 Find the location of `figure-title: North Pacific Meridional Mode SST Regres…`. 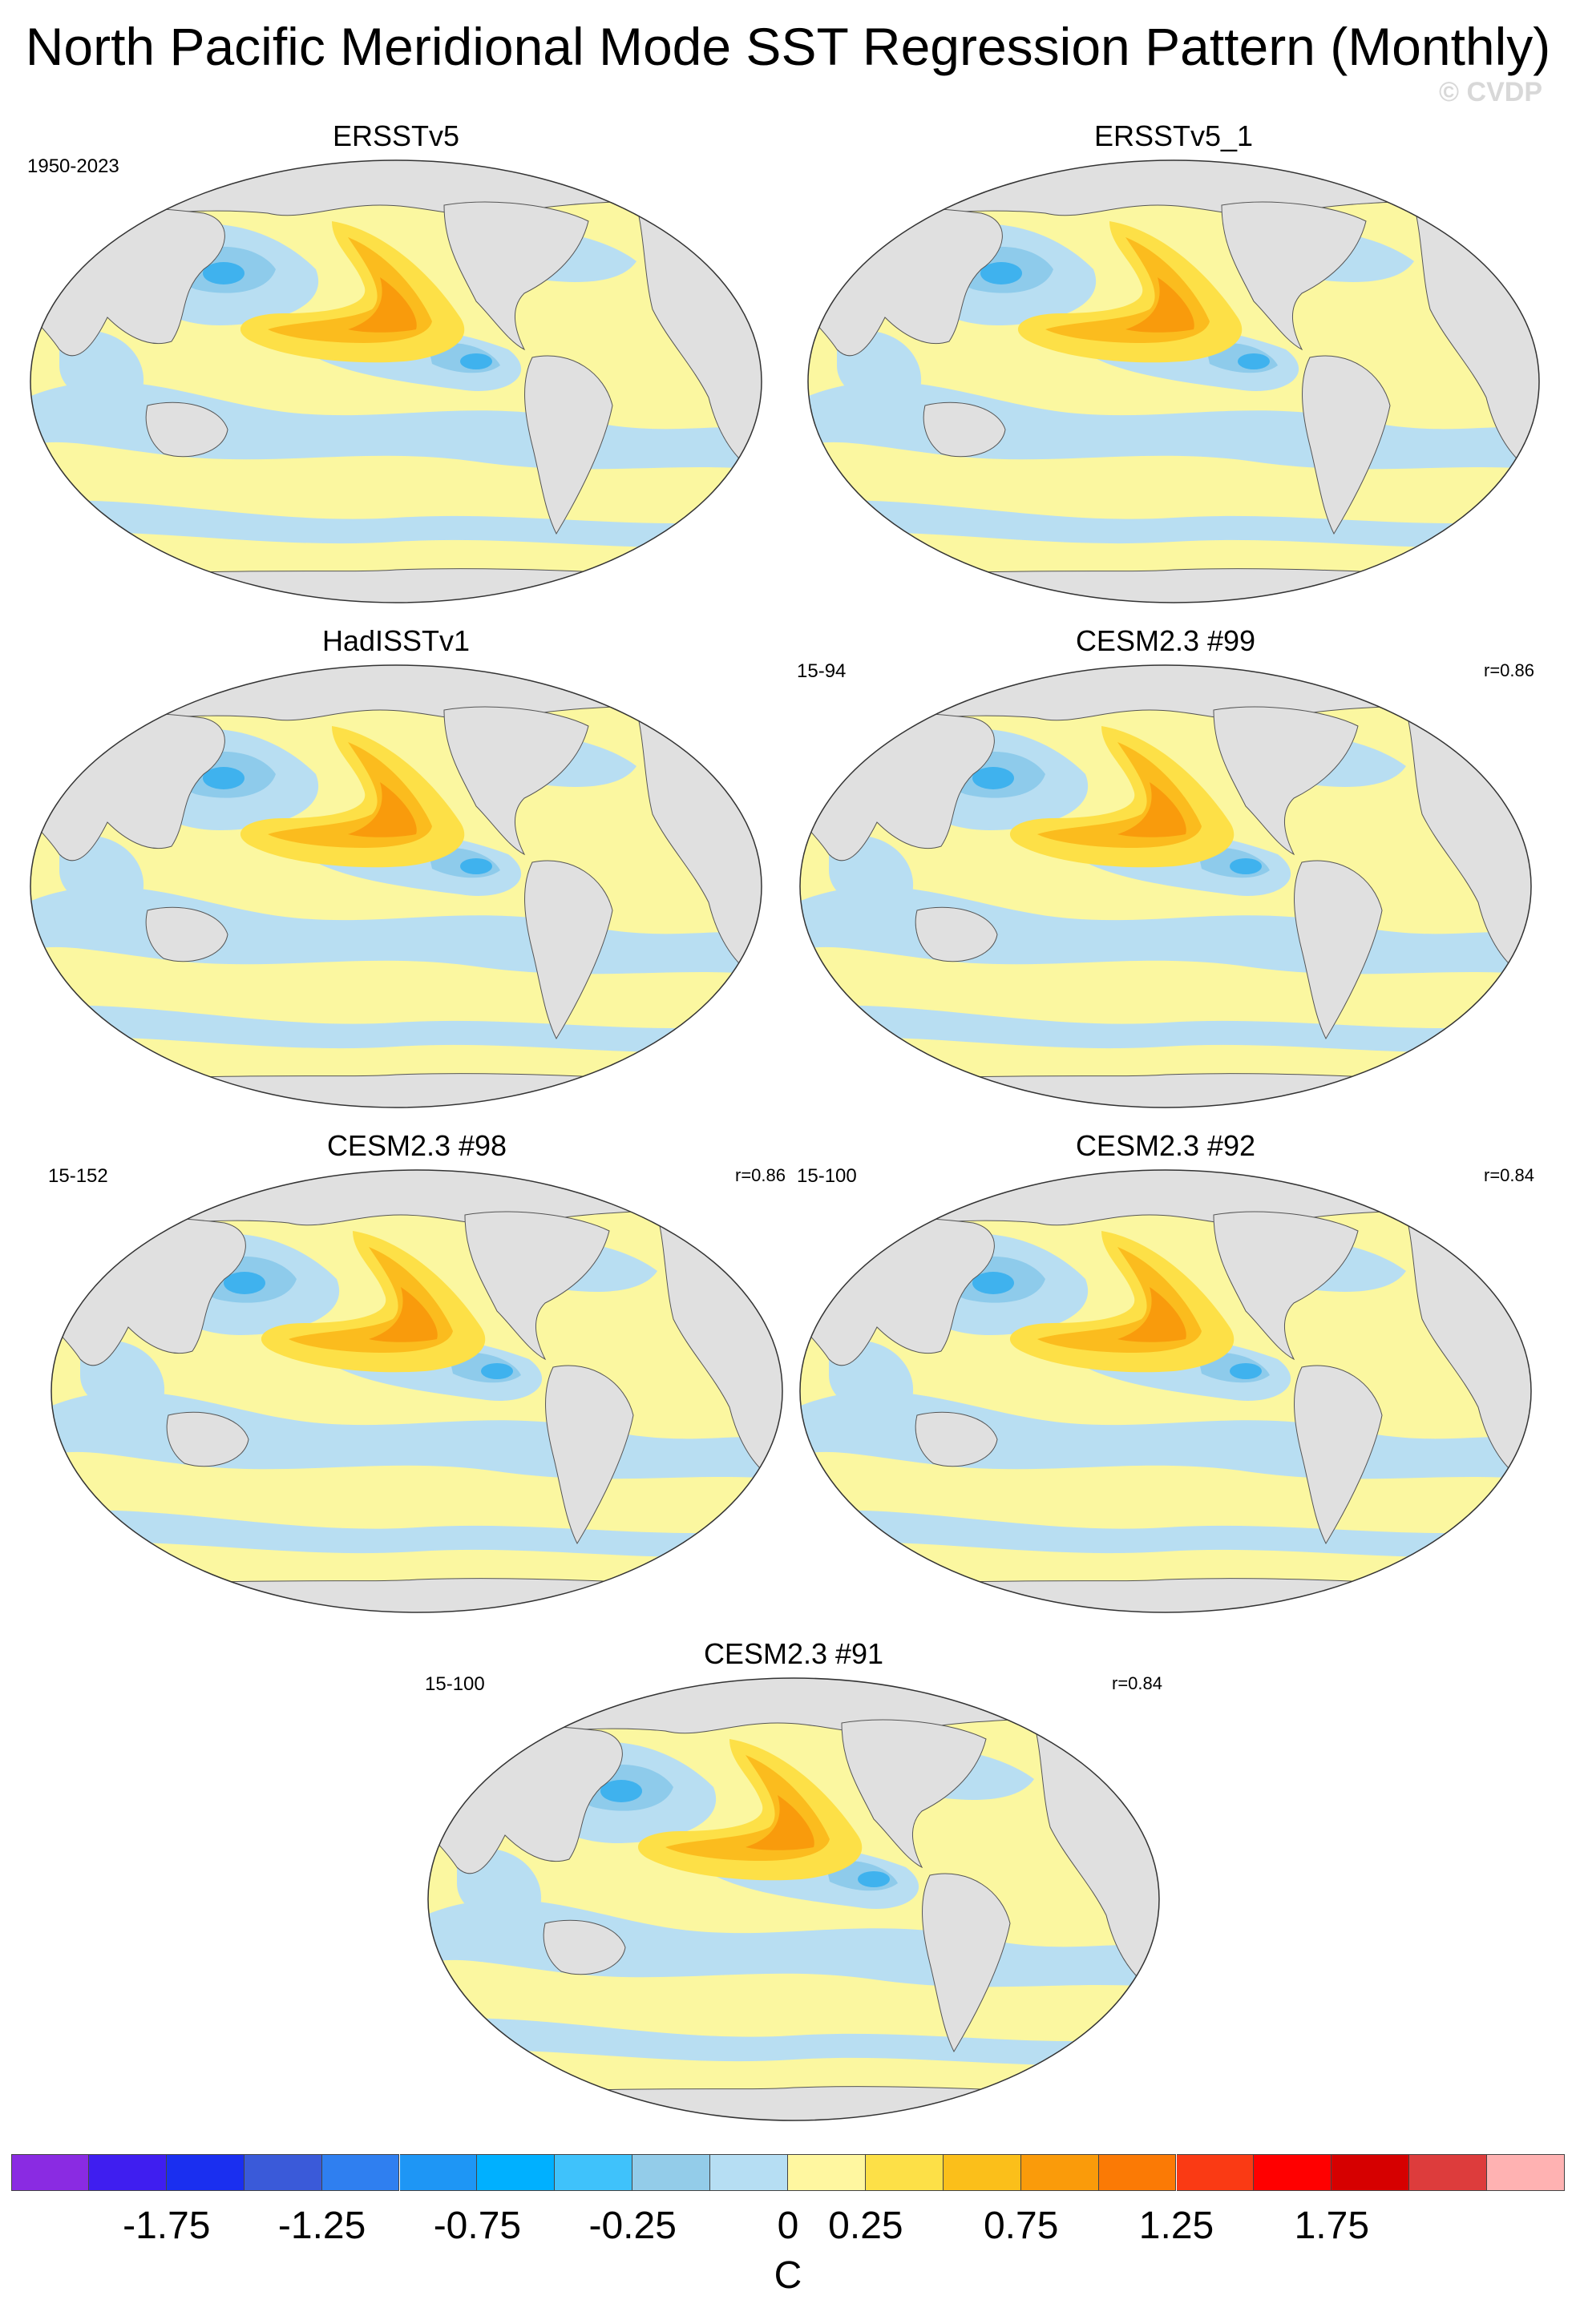

figure-title: North Pacific Meridional Mode SST Regres… is located at coordinates (788, 46).